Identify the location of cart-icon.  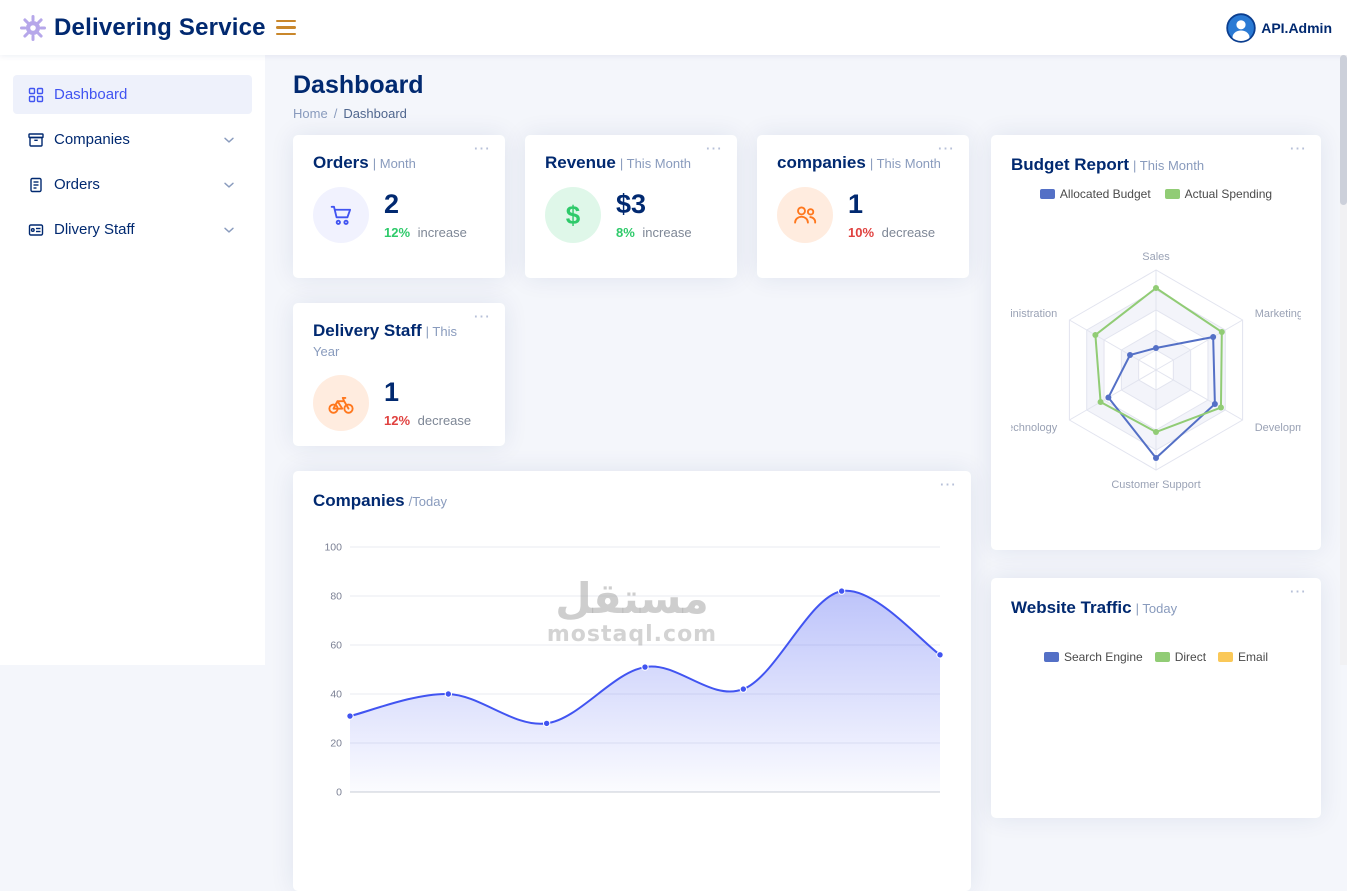
(341, 215).